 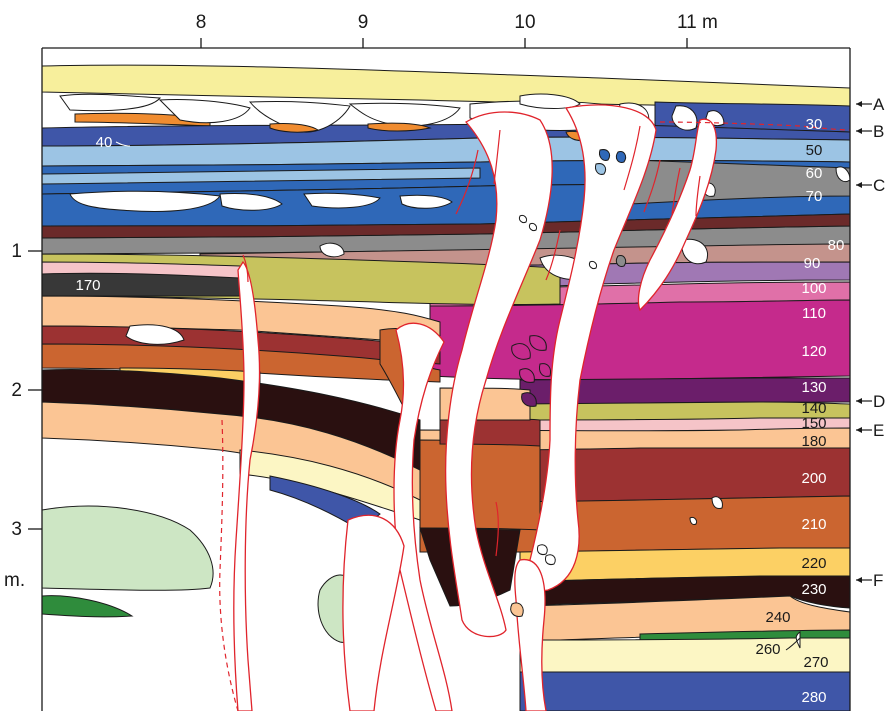 I want to click on blob-green-dark-left, so click(x=88, y=606).